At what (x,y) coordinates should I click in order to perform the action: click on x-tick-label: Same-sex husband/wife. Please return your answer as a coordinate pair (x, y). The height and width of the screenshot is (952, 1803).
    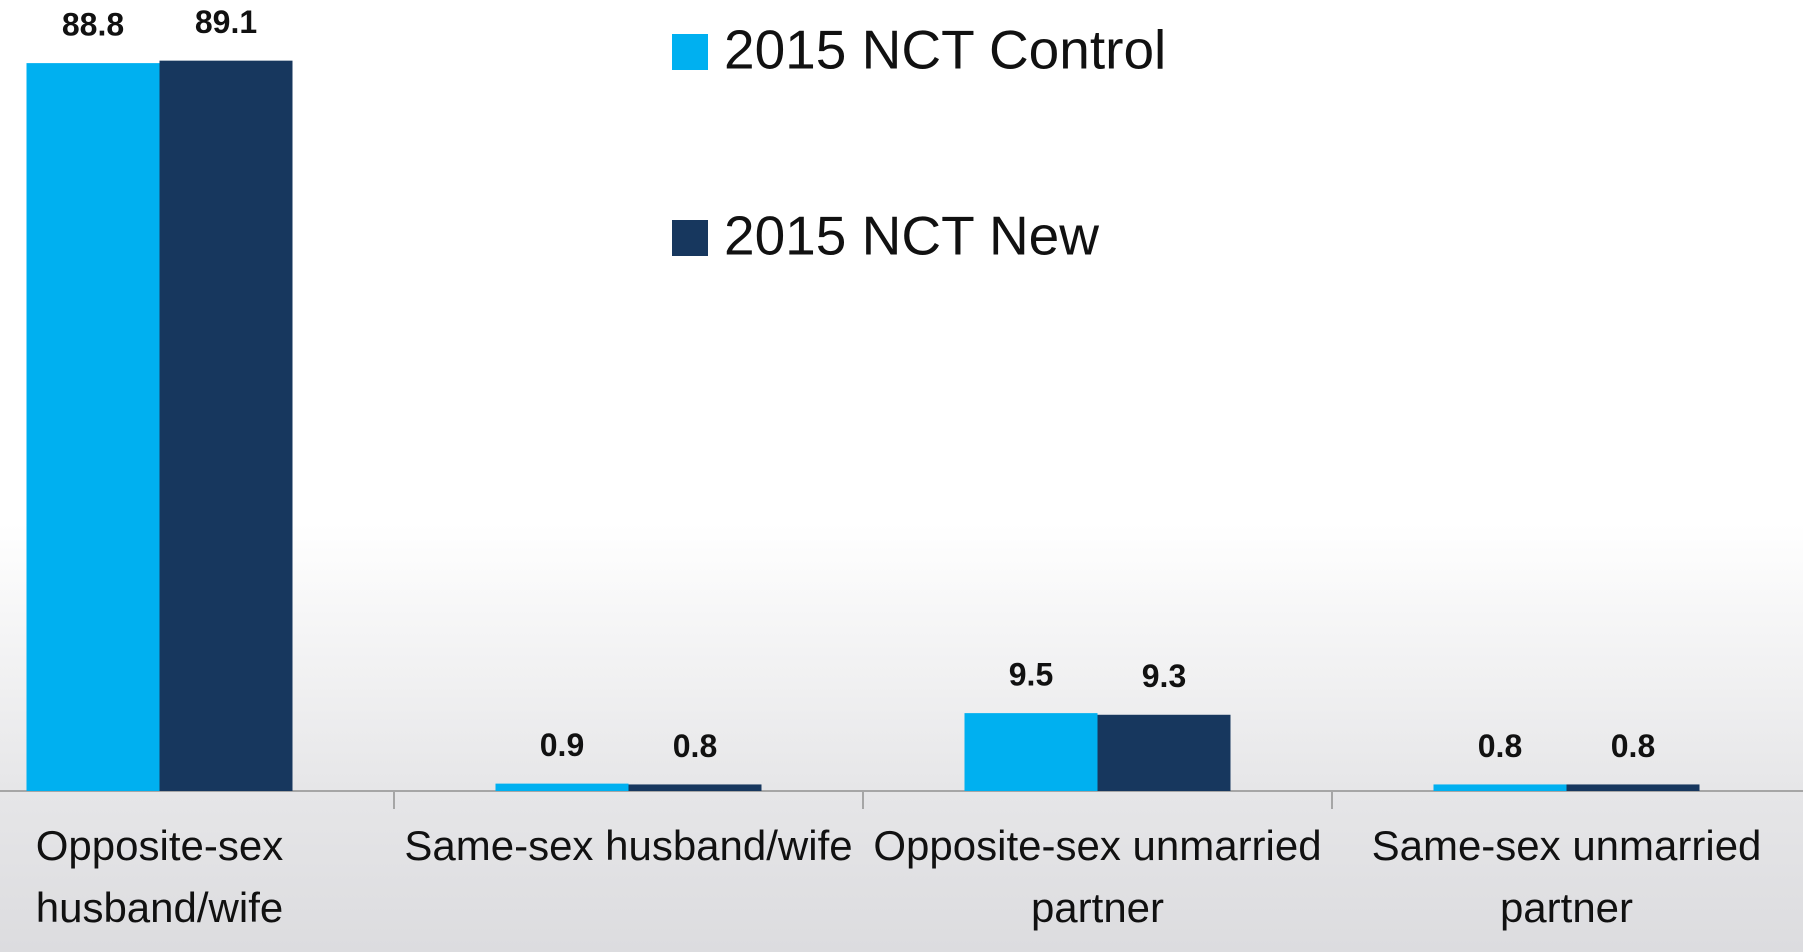
    Looking at the image, I should click on (628, 845).